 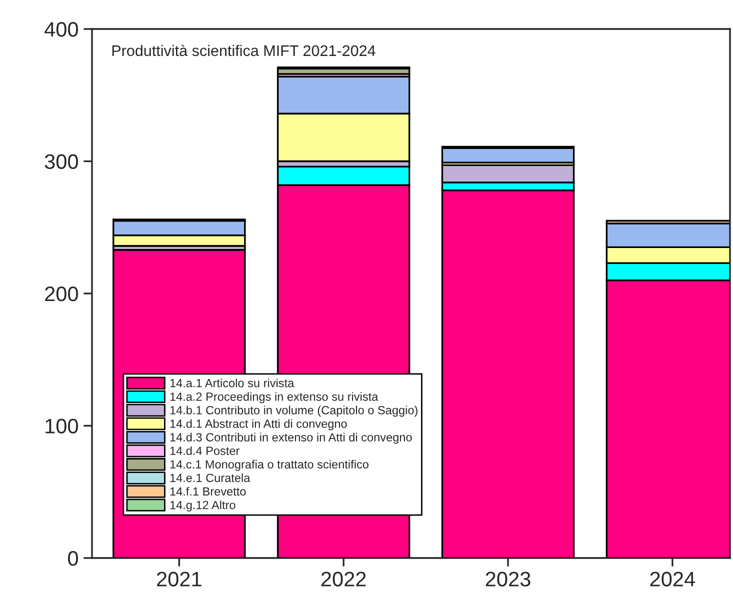 I want to click on legend-label: 14.g.12 Altro, so click(x=203, y=506).